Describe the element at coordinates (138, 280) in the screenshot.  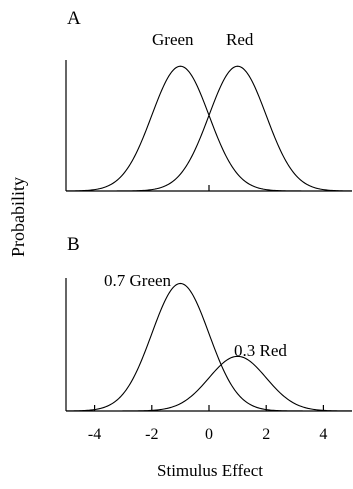
I see `panel-b-series-green-label: 0.7 Green` at that location.